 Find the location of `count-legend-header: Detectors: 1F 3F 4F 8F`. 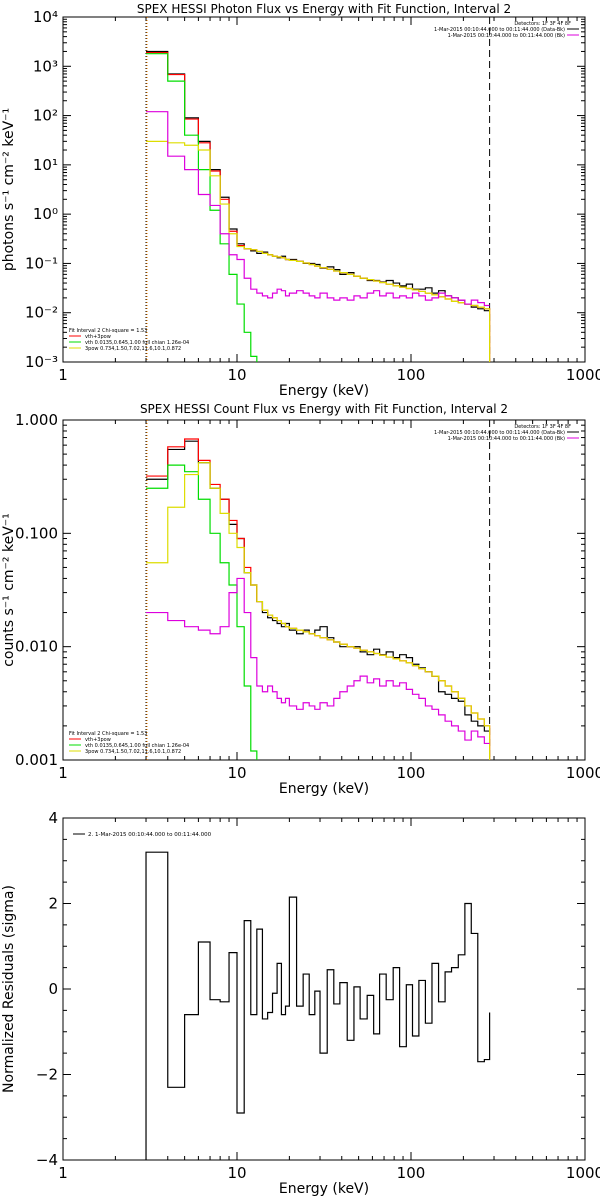

count-legend-header: Detectors: 1F 3F 4F 8F is located at coordinates (542, 427).